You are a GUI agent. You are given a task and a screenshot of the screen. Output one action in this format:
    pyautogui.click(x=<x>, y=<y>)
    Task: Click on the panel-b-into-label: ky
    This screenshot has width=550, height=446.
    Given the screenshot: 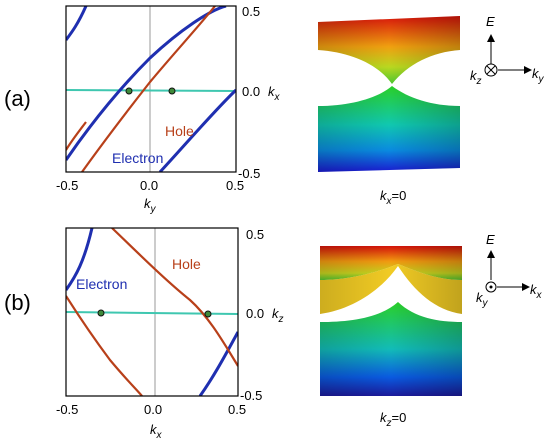 What is the action you would take?
    pyautogui.click(x=482, y=299)
    